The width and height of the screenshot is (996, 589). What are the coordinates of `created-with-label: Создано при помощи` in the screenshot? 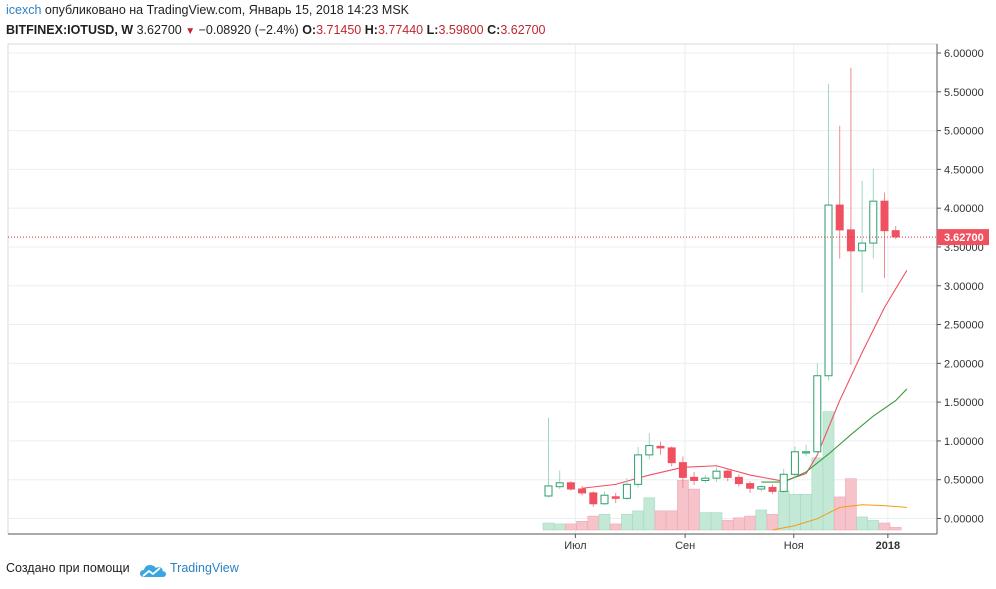 It's located at (68, 568).